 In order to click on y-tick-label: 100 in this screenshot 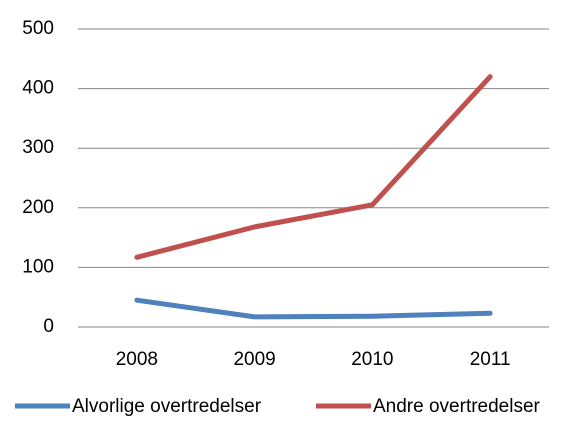, I will do `click(38, 266)`.